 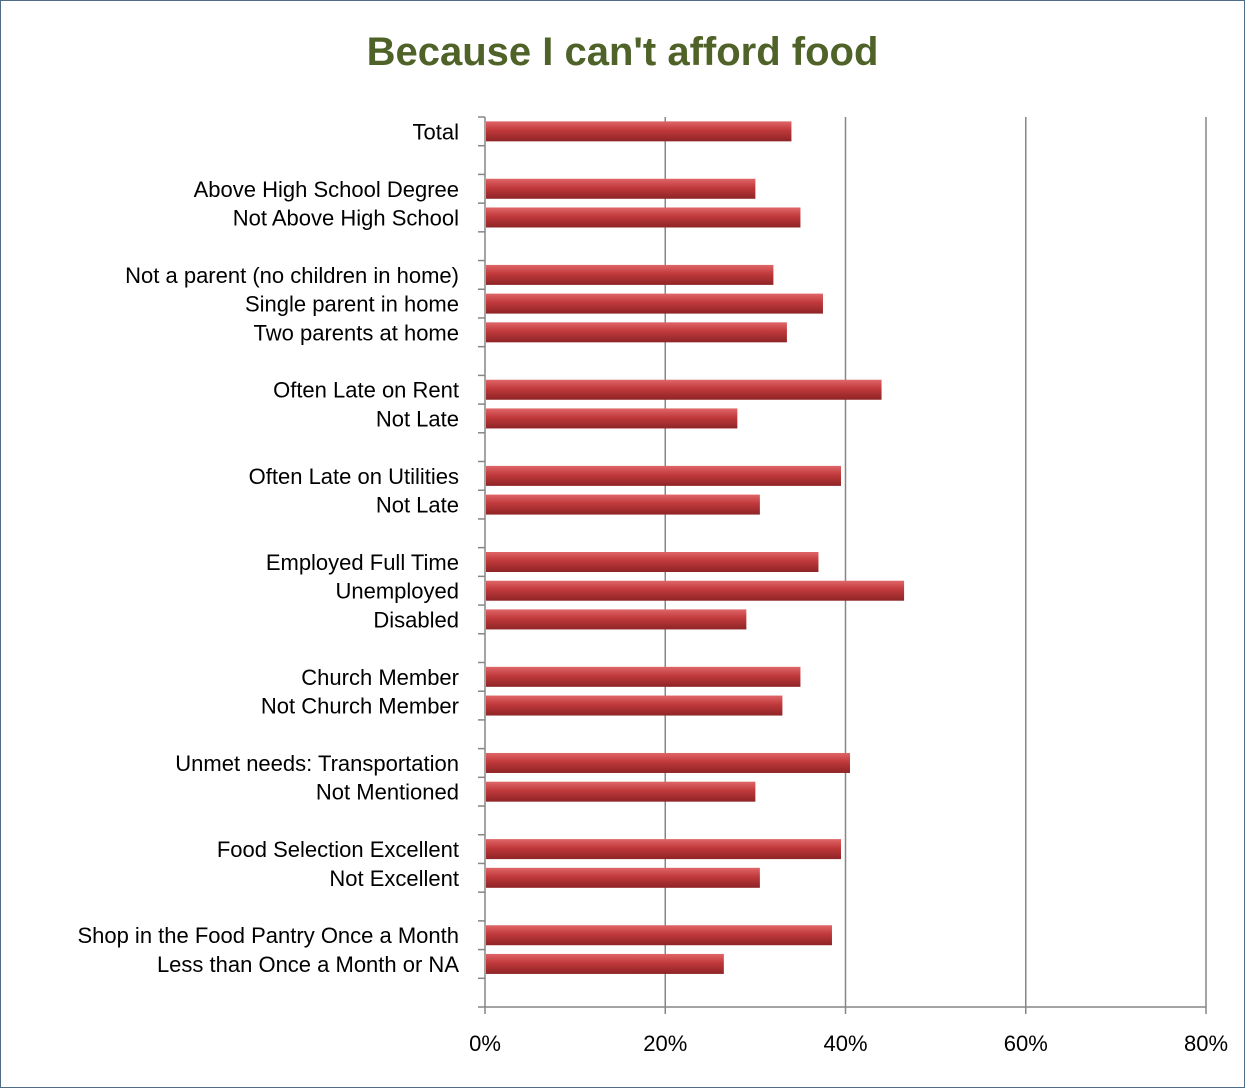 What do you see at coordinates (326, 189) in the screenshot?
I see `category-label: Above High School Degree` at bounding box center [326, 189].